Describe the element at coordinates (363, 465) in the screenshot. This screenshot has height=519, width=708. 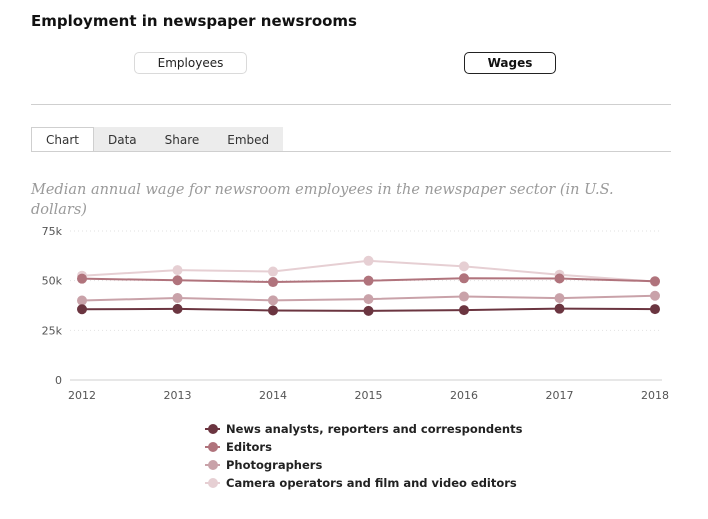
I see `legend-item: Photographers` at that location.